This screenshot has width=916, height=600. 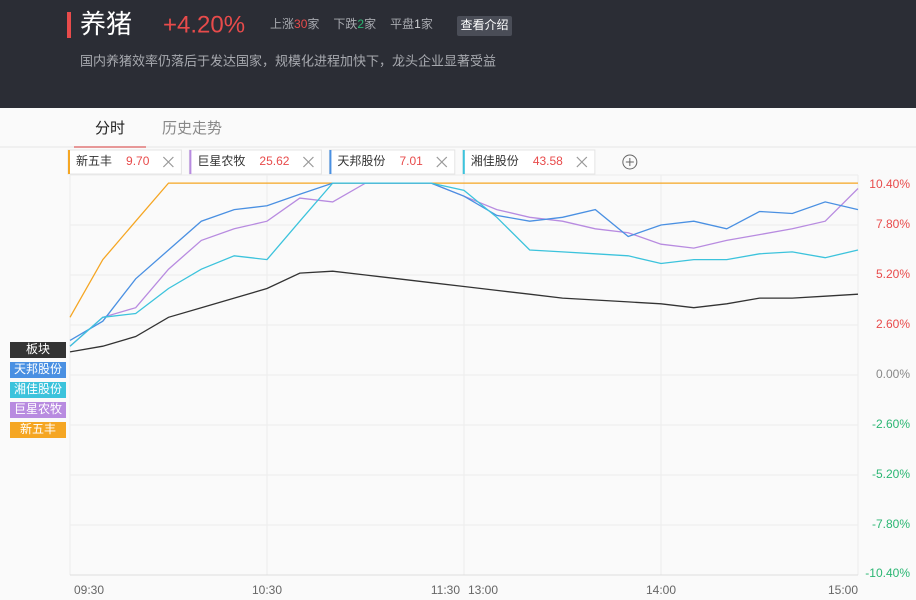 What do you see at coordinates (889, 184) in the screenshot?
I see `y-tick-label: 10.40%` at bounding box center [889, 184].